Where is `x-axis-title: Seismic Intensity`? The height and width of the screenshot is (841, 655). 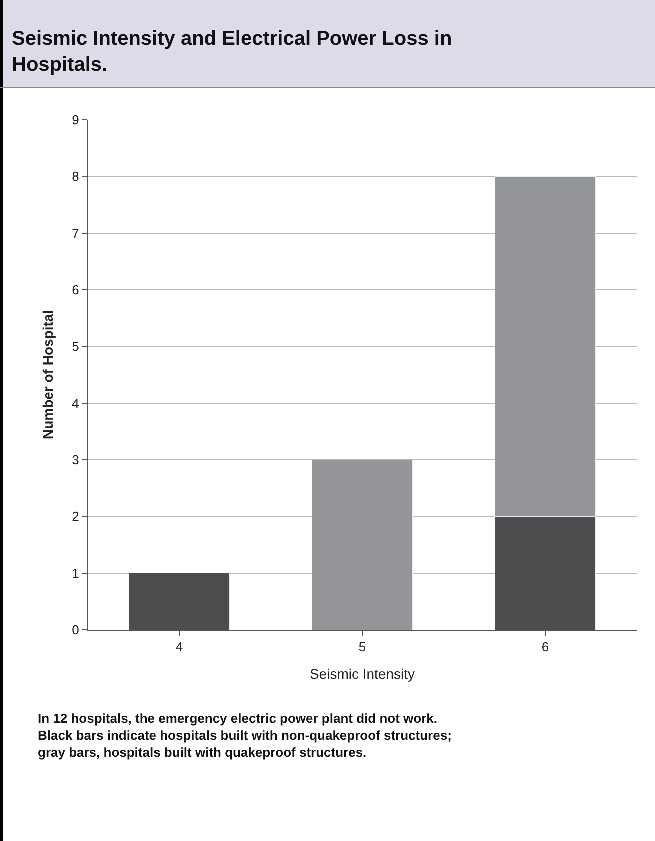 x-axis-title: Seismic Intensity is located at coordinates (363, 674).